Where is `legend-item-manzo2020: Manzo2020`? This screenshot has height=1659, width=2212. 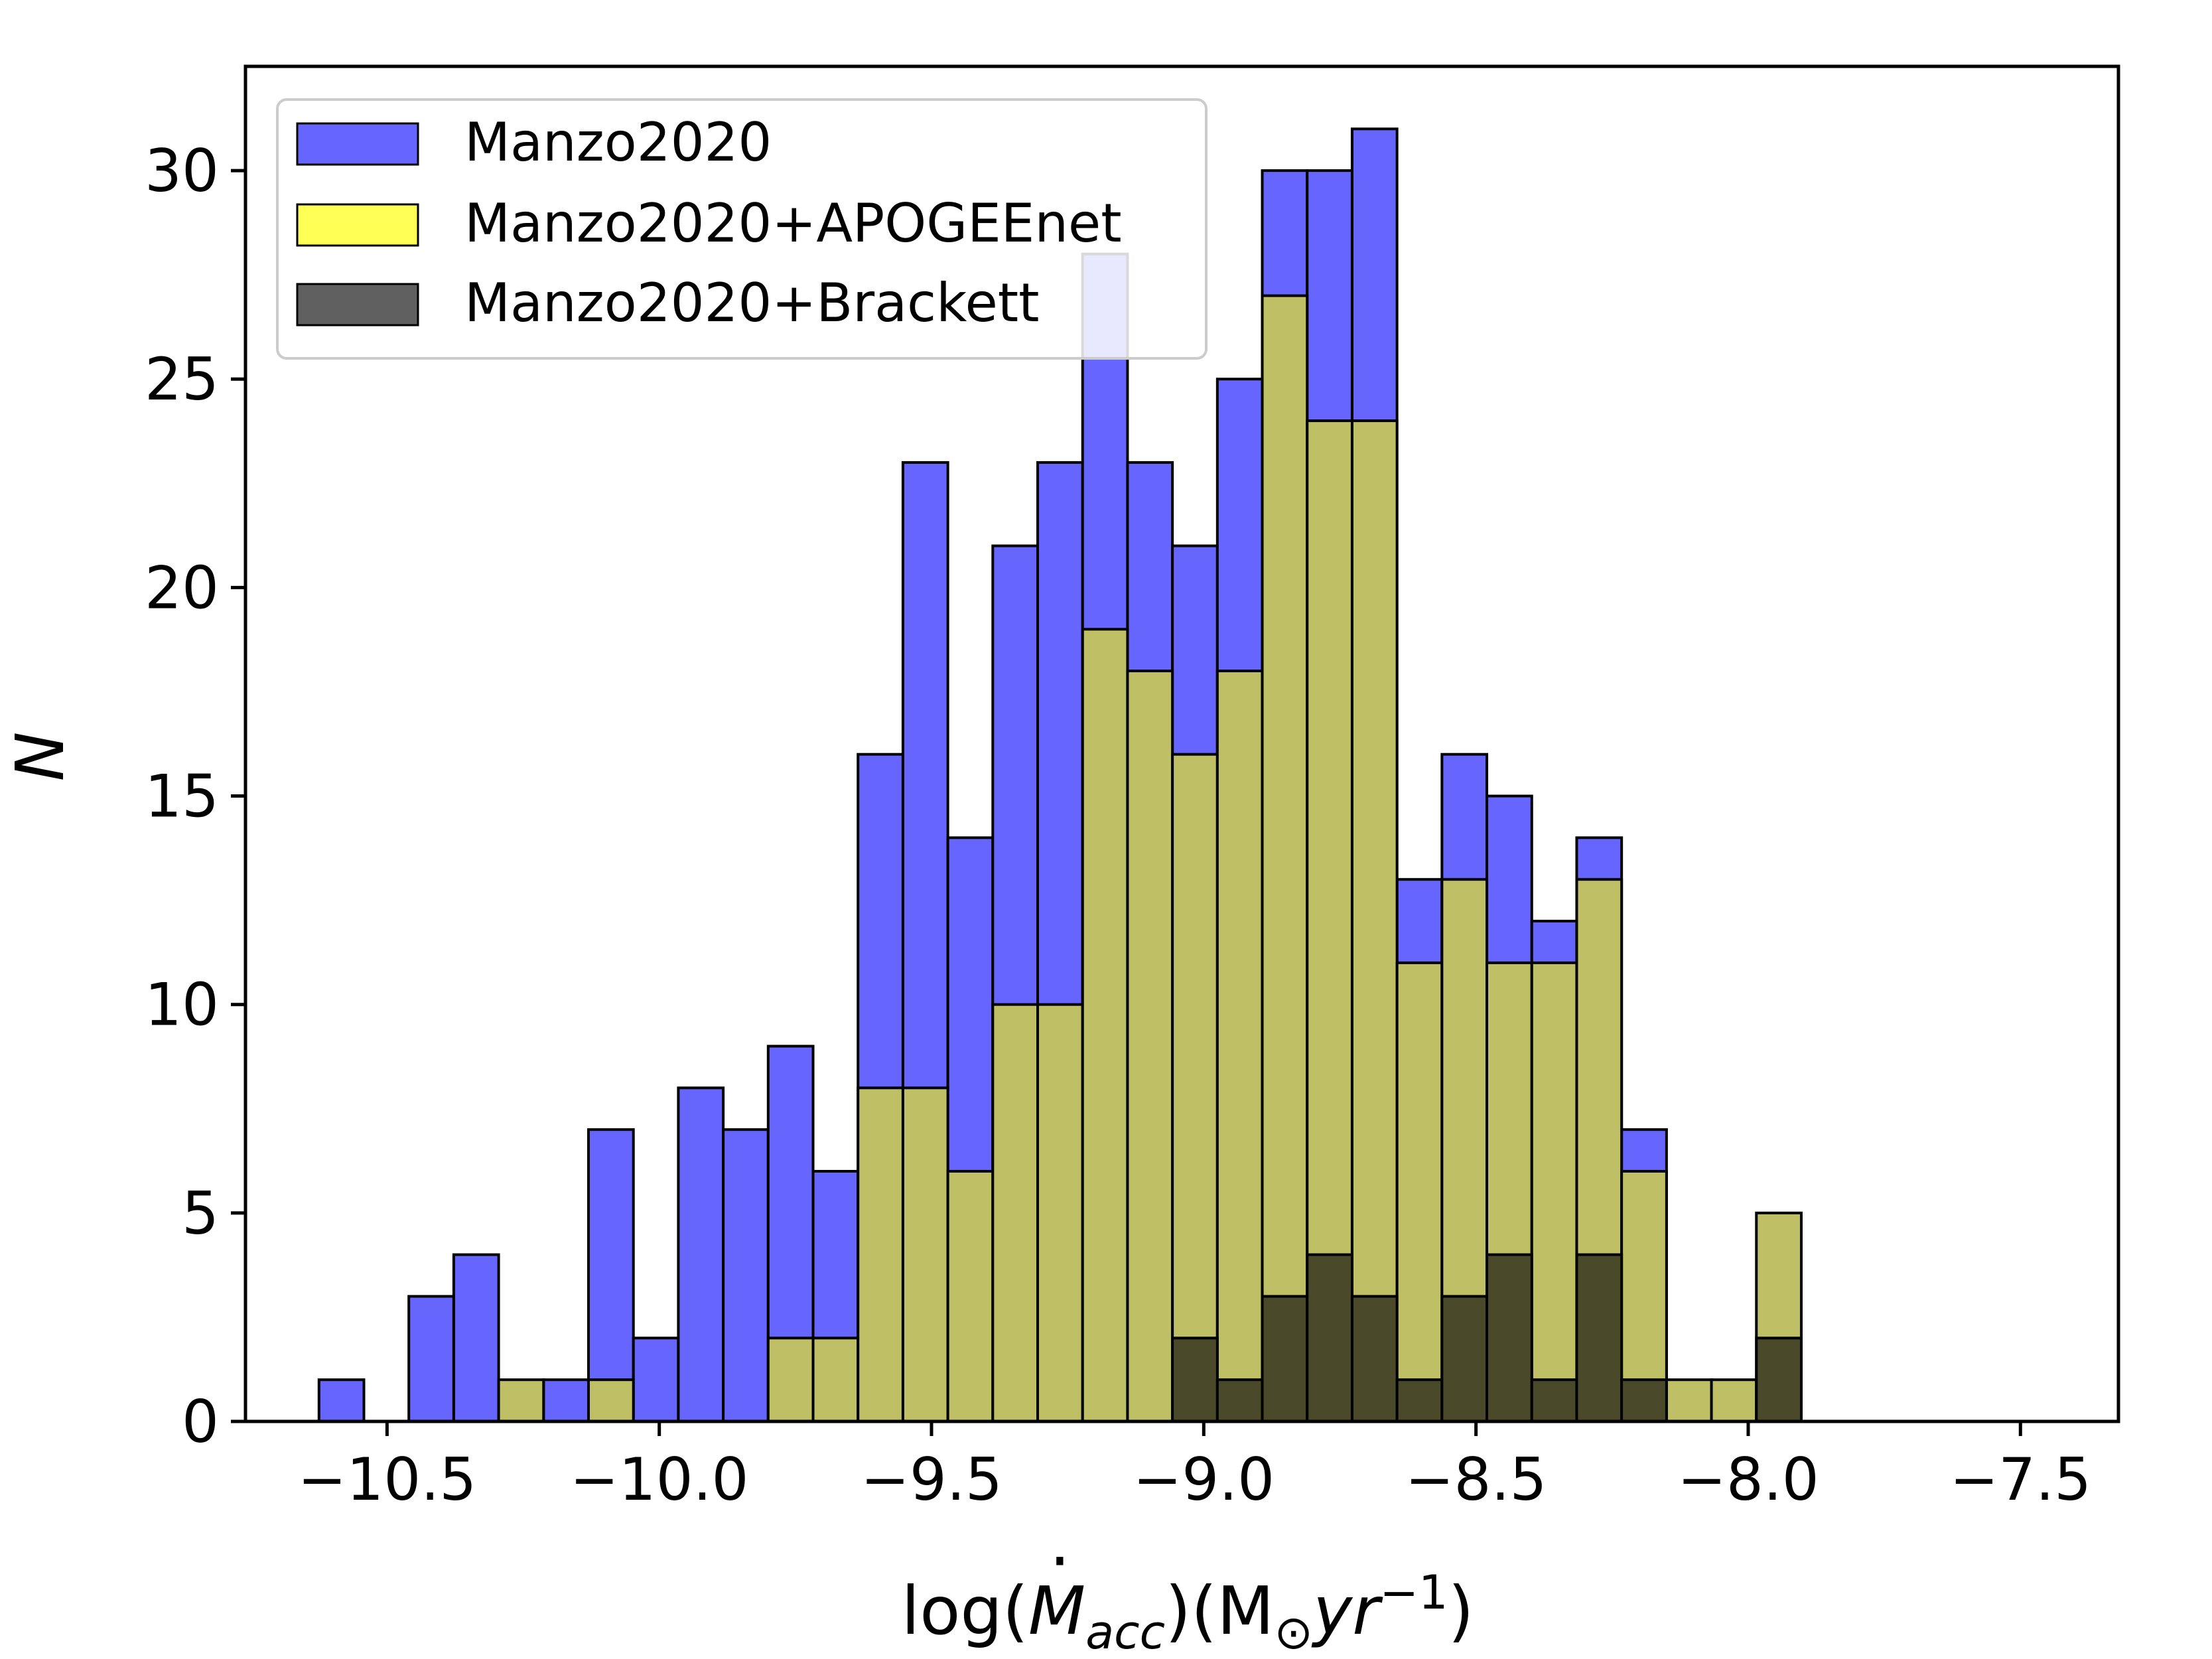 legend-item-manzo2020: Manzo2020 is located at coordinates (534, 142).